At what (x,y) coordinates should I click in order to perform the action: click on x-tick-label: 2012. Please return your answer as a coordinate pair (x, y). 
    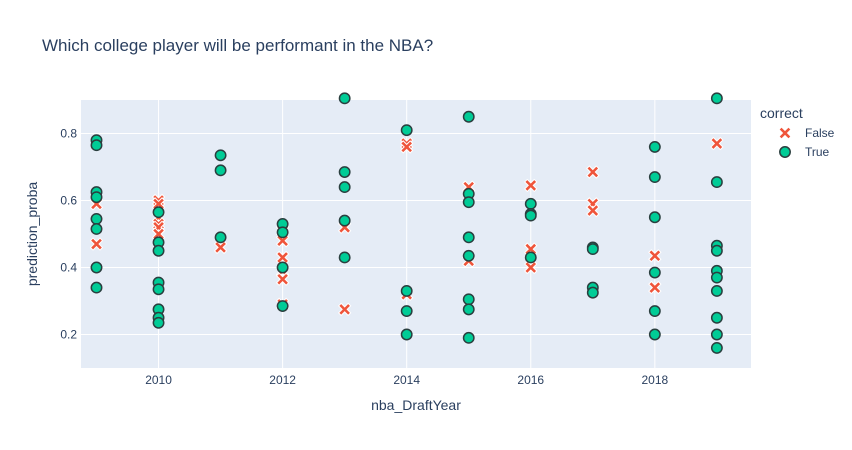
    Looking at the image, I should click on (282, 380).